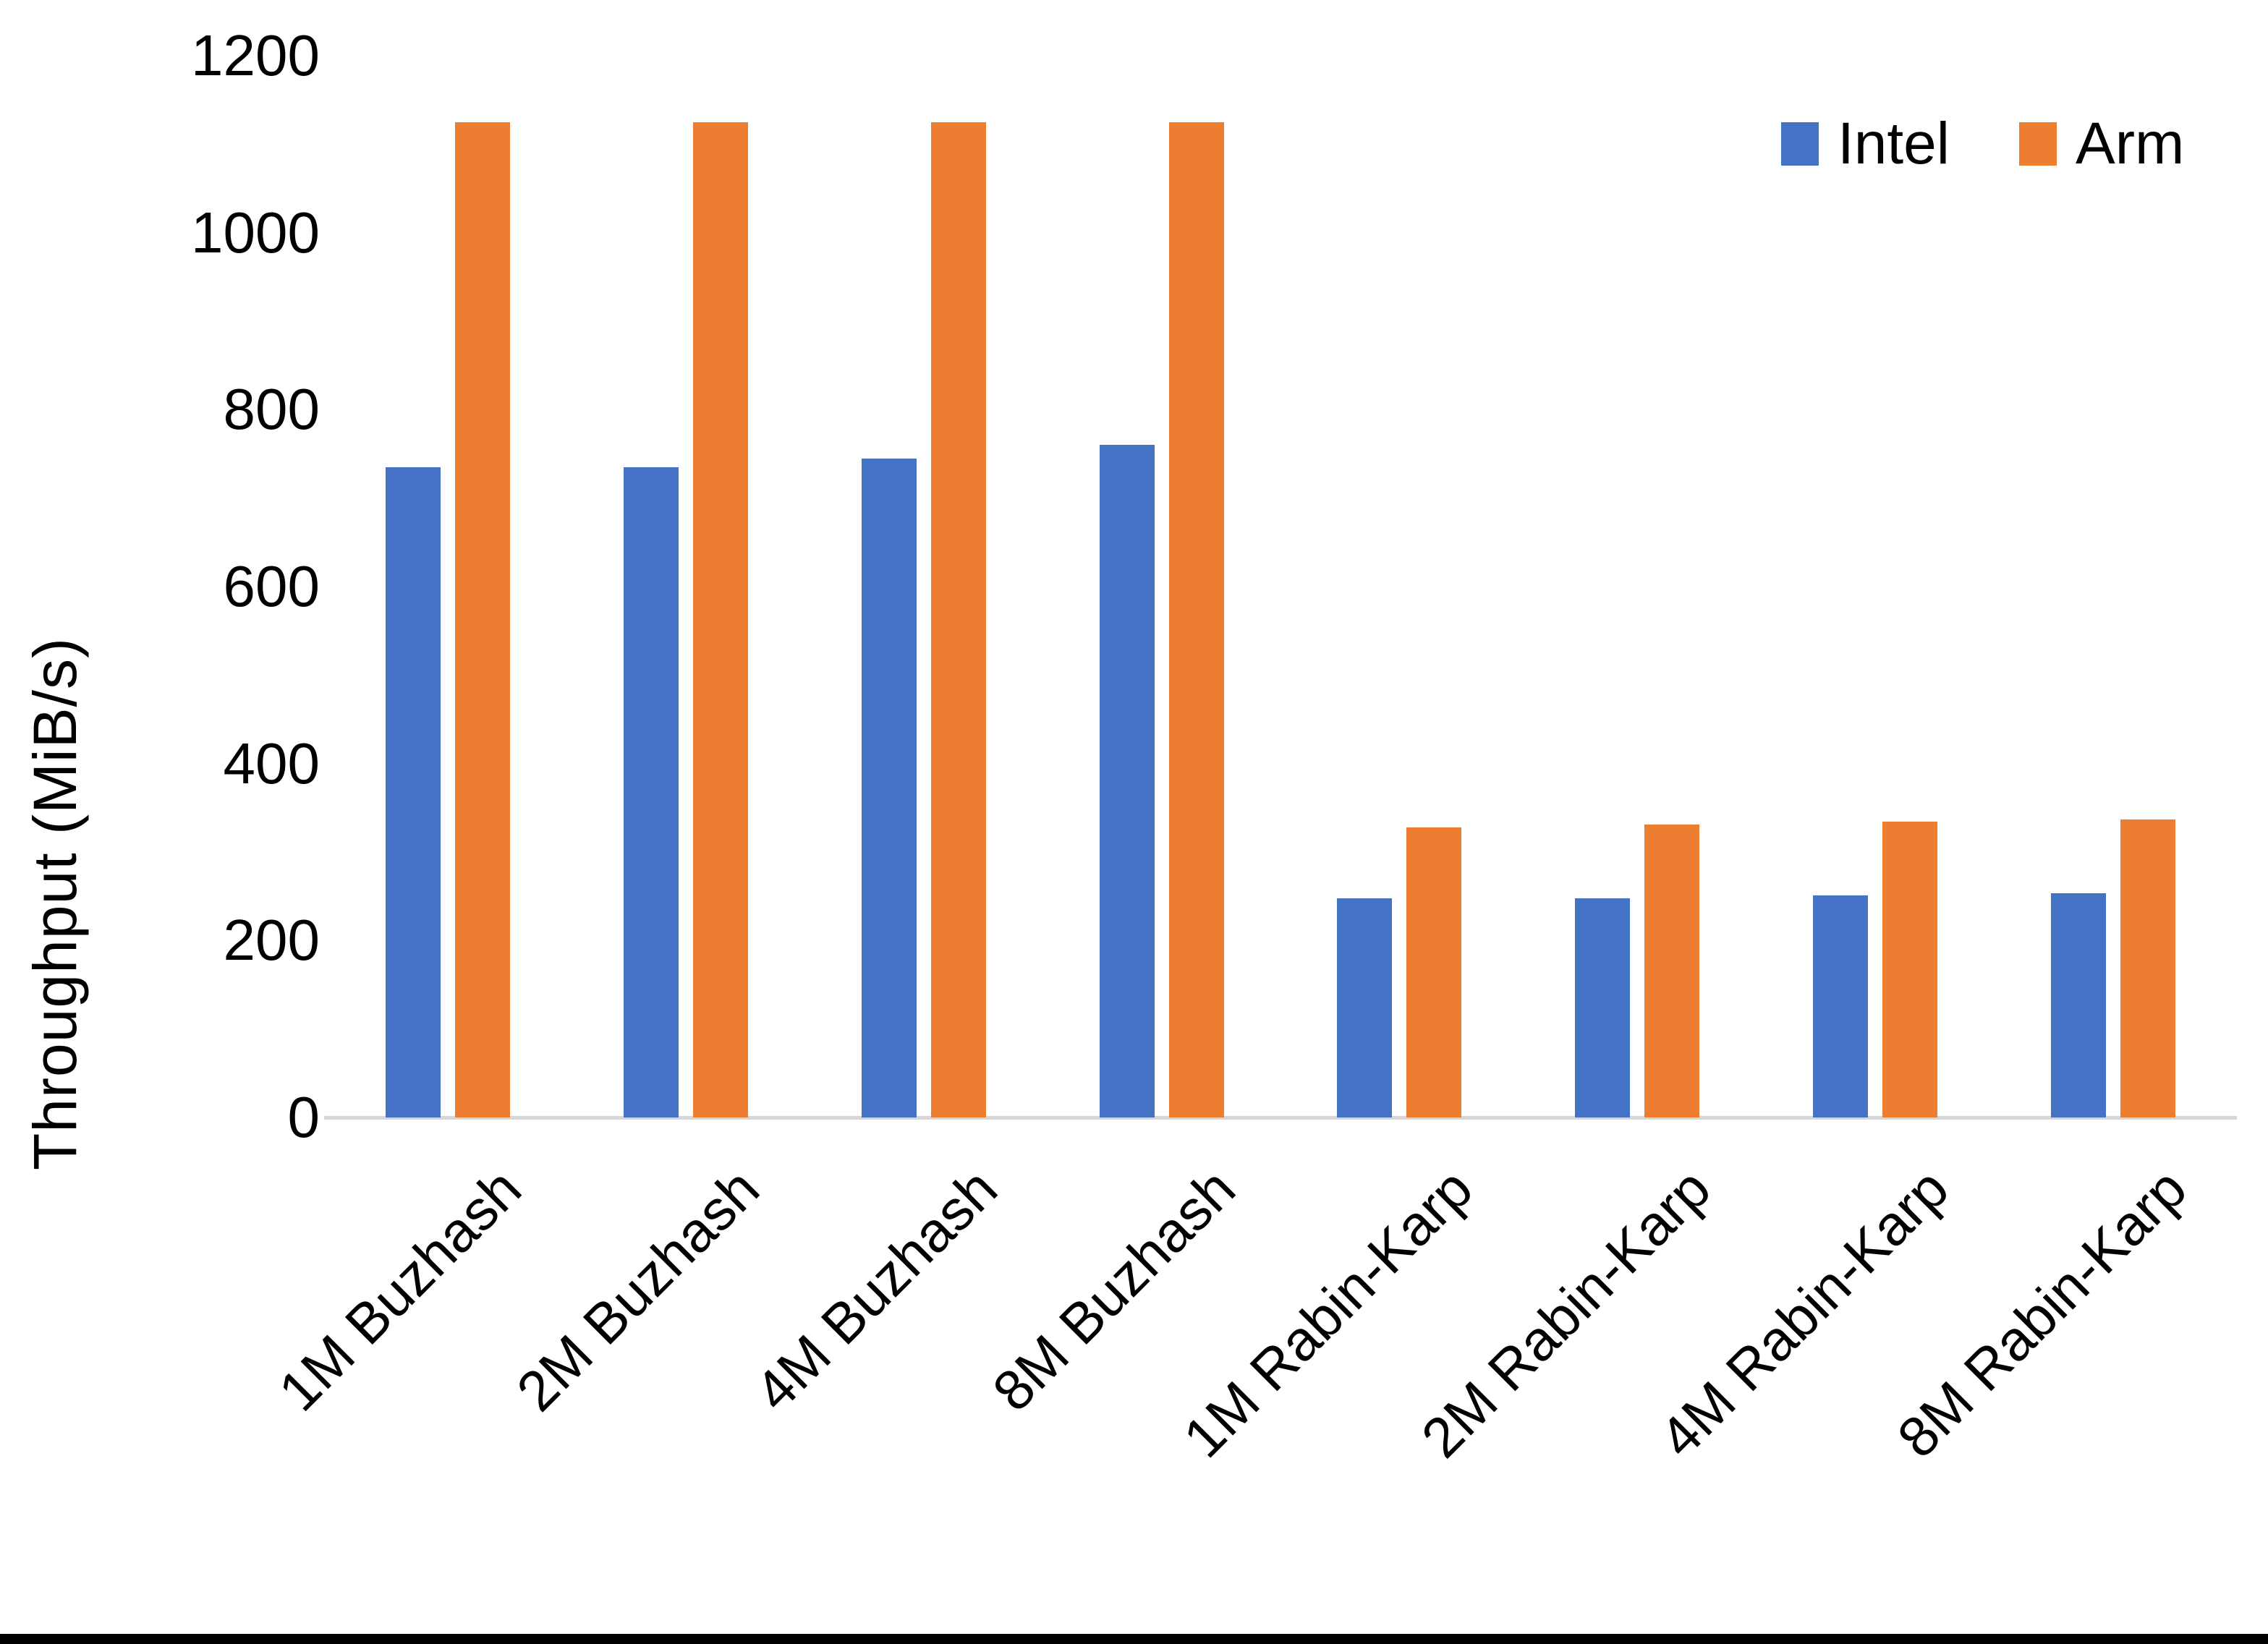 This screenshot has height=1644, width=2268. I want to click on bar-arm-4m-rabin-karp, so click(1909, 969).